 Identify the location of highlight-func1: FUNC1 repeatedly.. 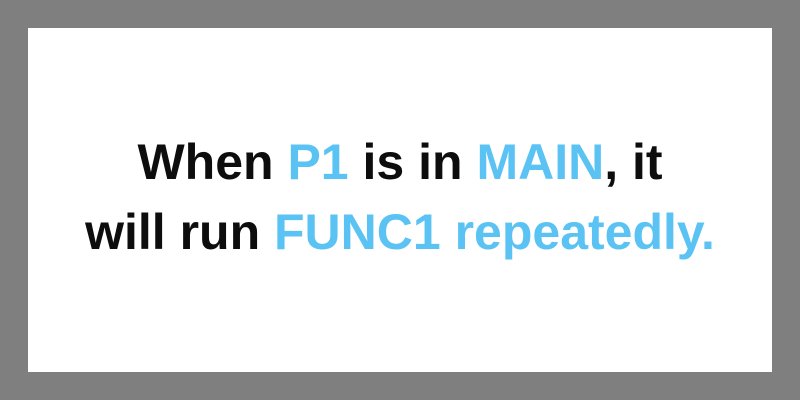
(494, 232).